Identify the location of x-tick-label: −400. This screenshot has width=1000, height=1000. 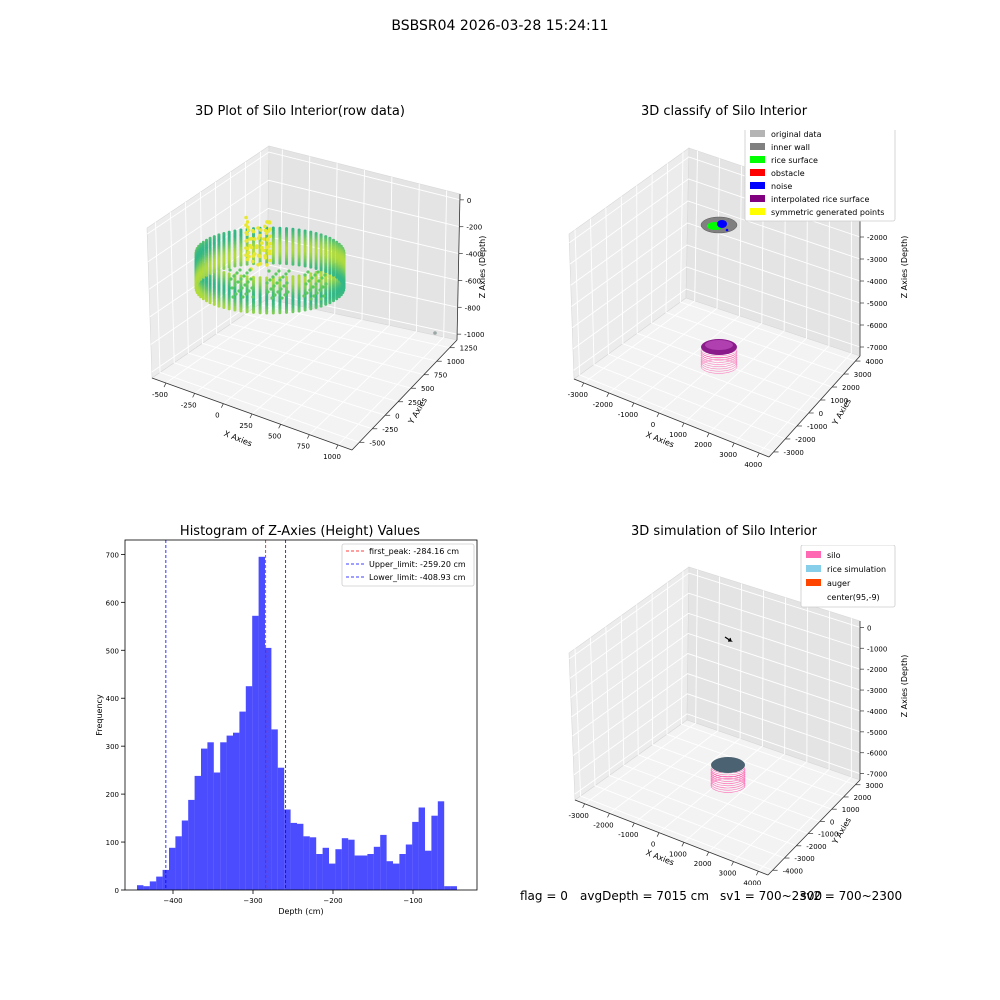
(172, 901).